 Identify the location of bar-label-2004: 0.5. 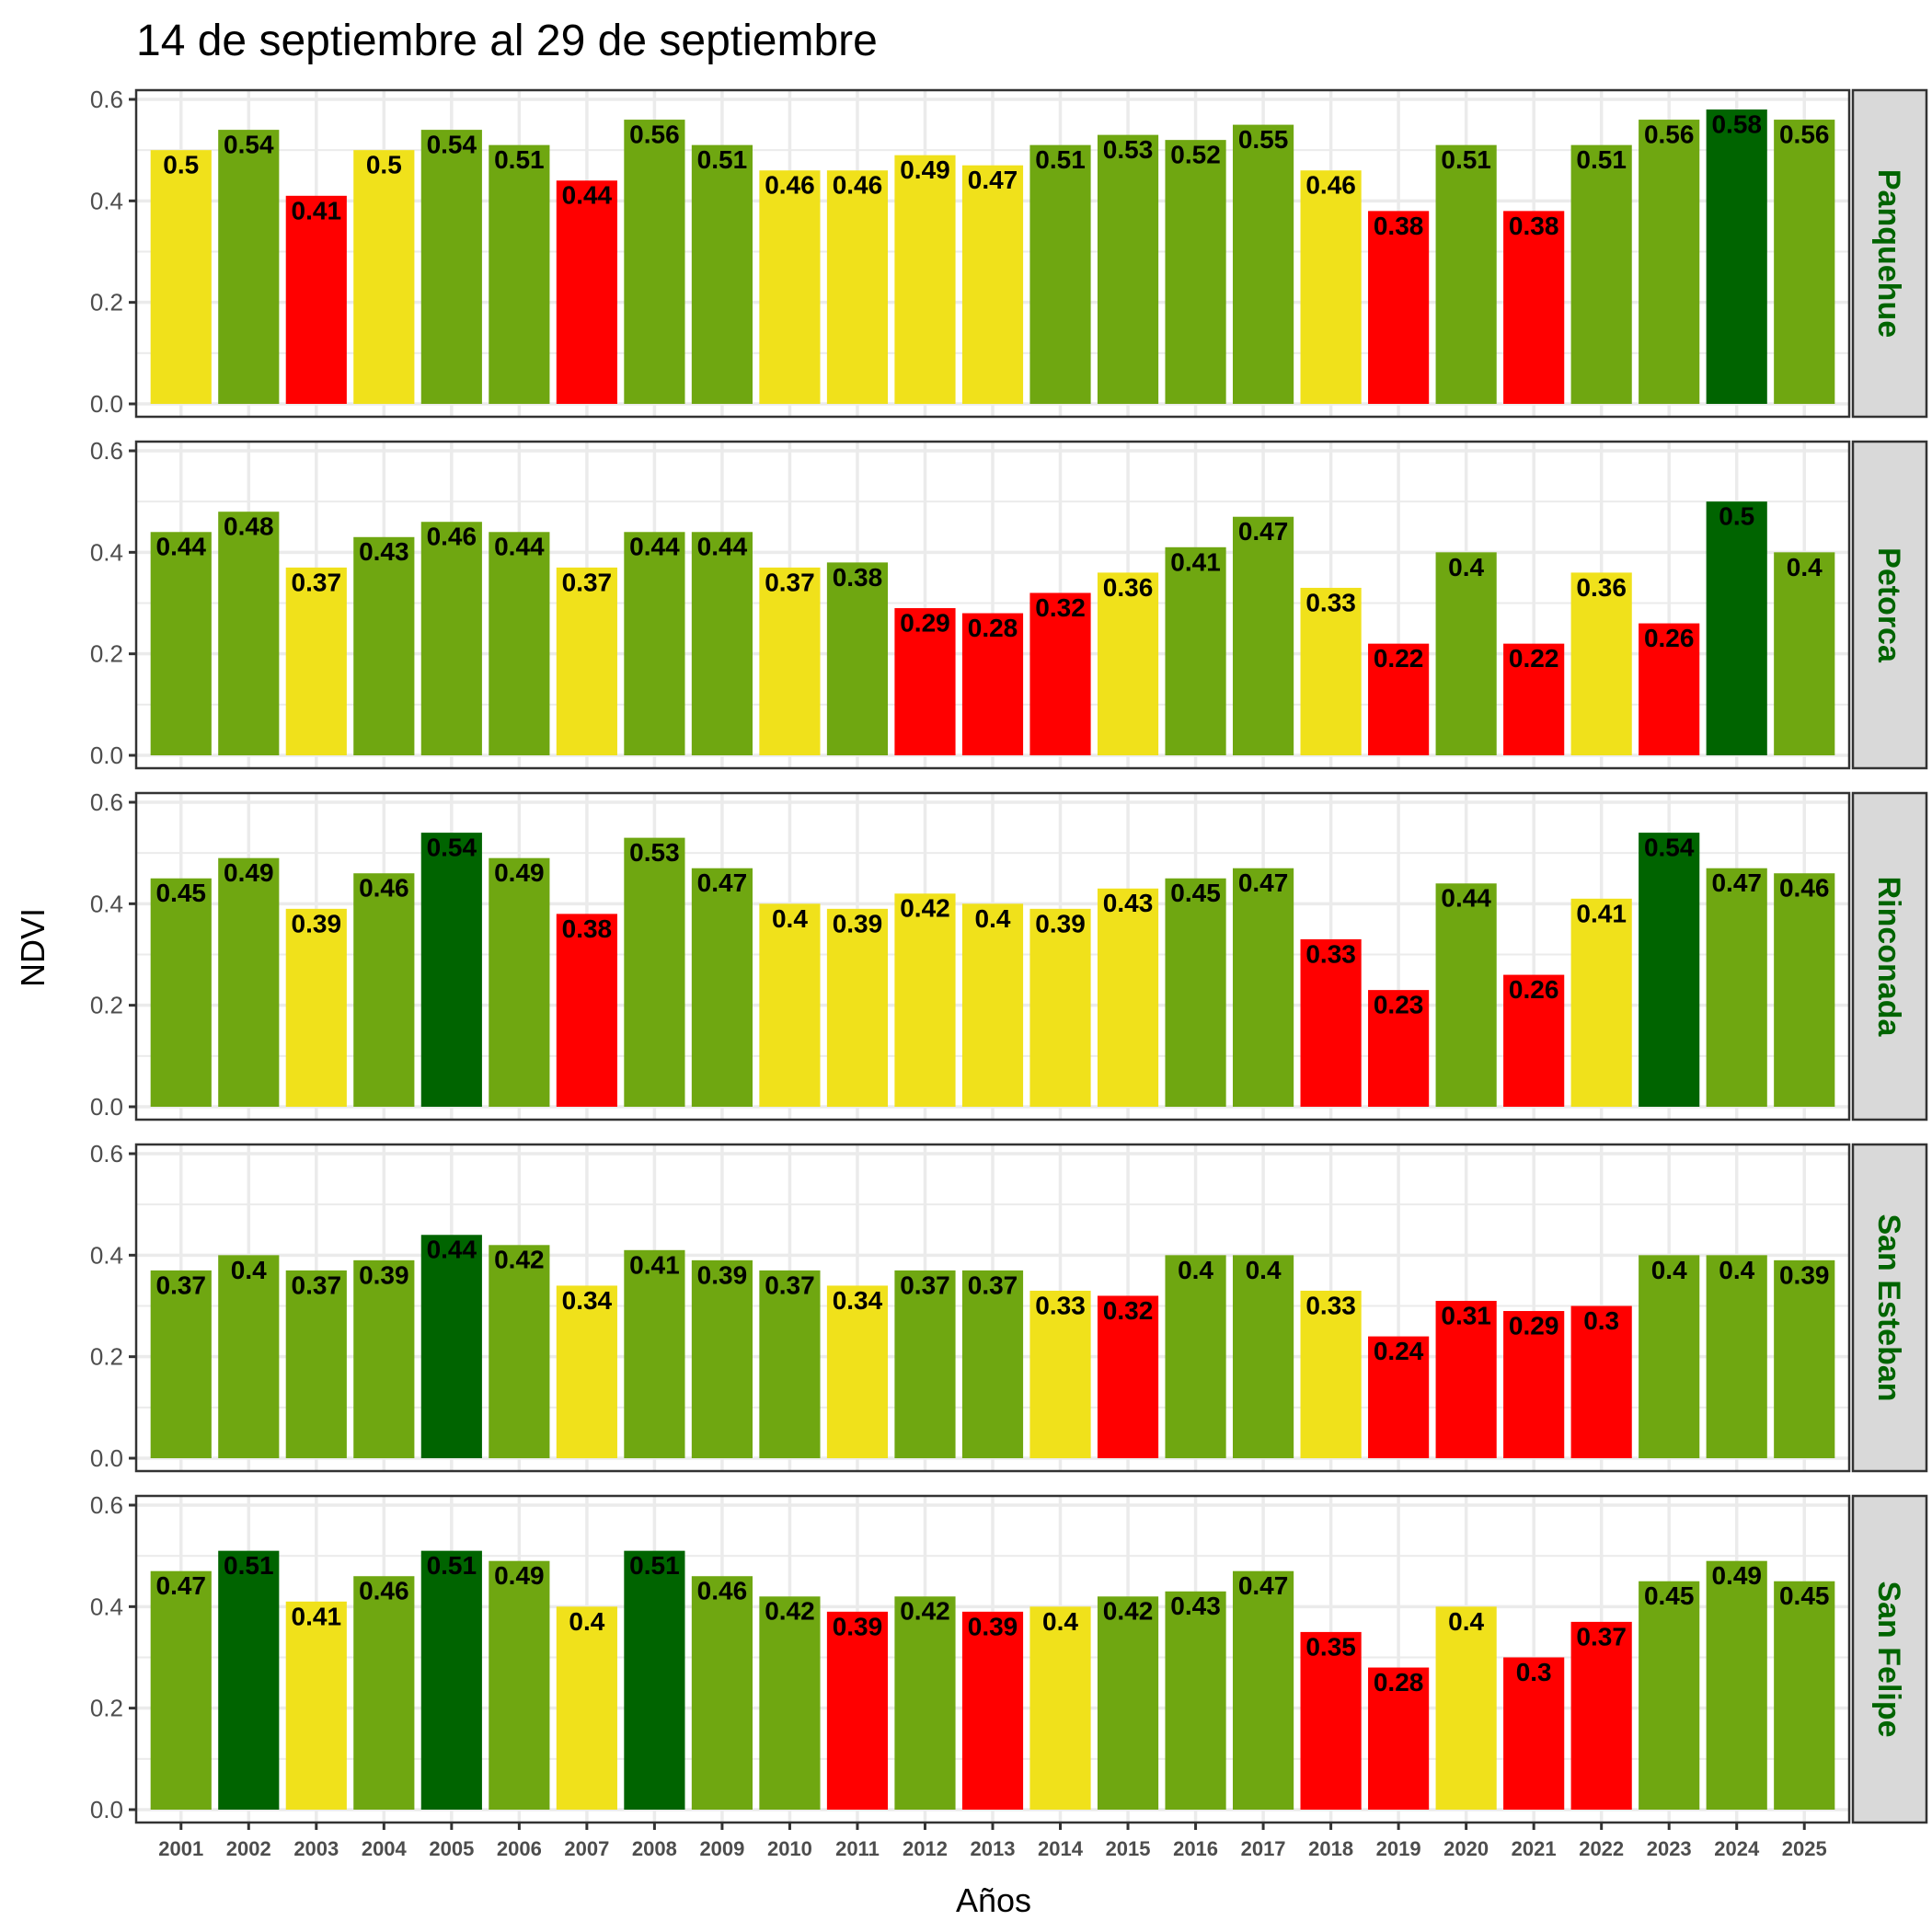
(384, 165).